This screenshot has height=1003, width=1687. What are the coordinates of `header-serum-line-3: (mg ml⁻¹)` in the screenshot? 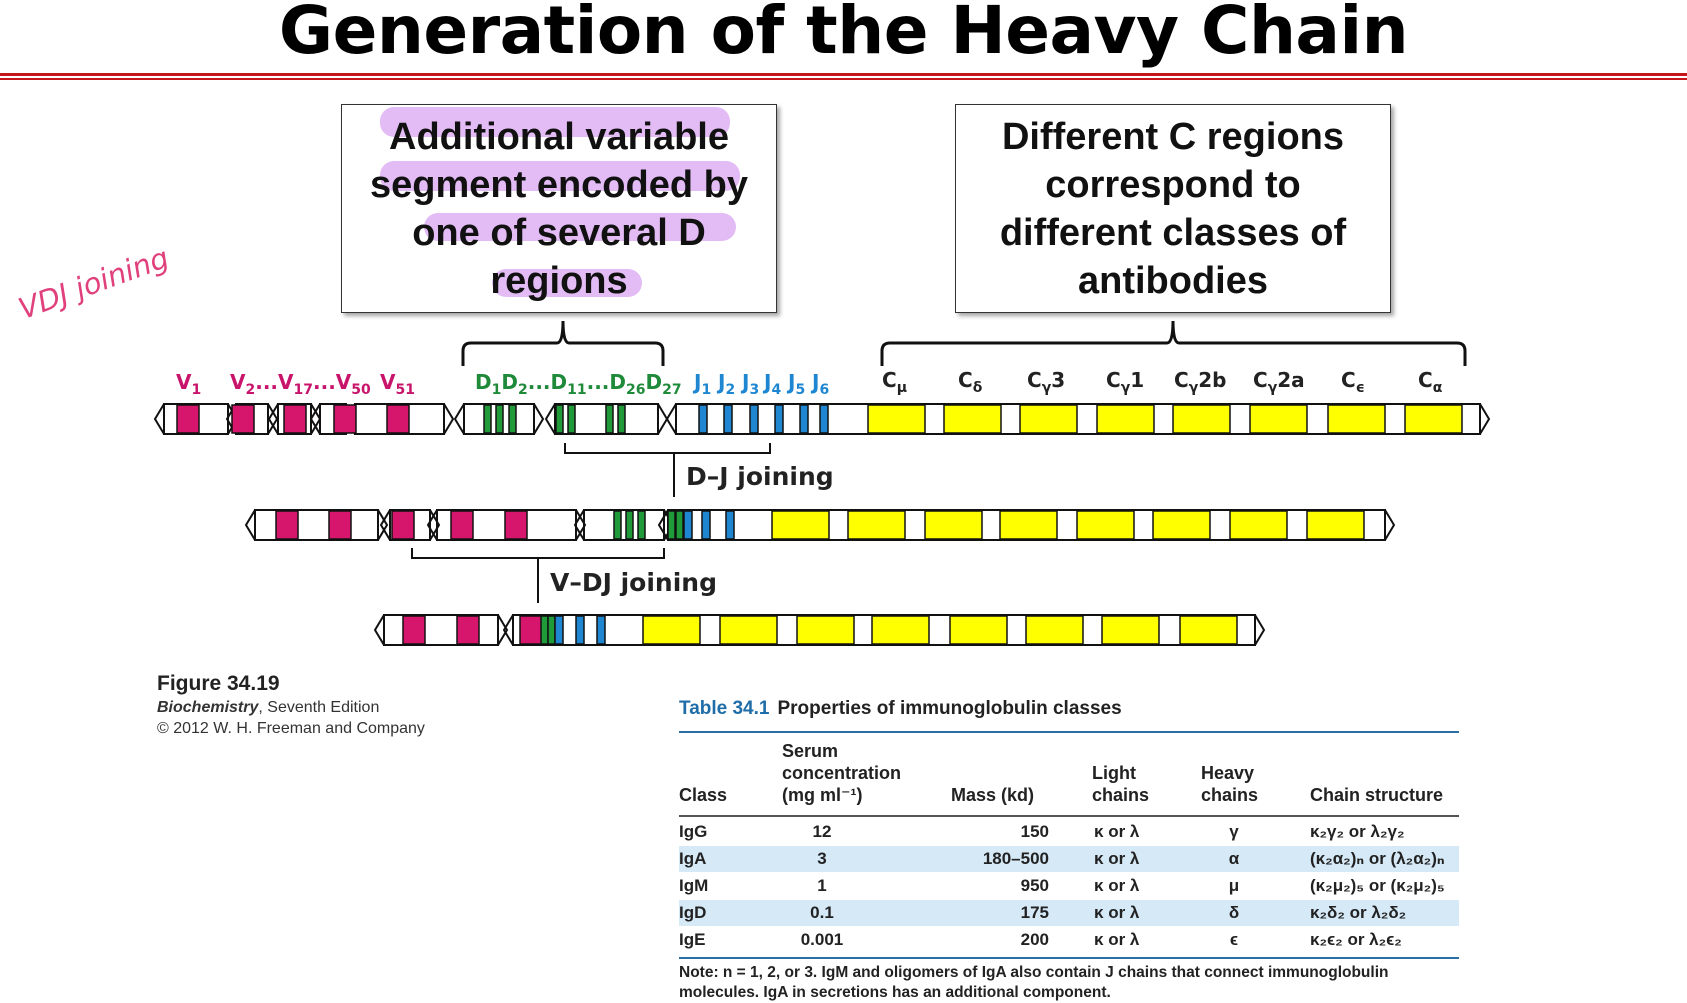 It's located at (822, 795).